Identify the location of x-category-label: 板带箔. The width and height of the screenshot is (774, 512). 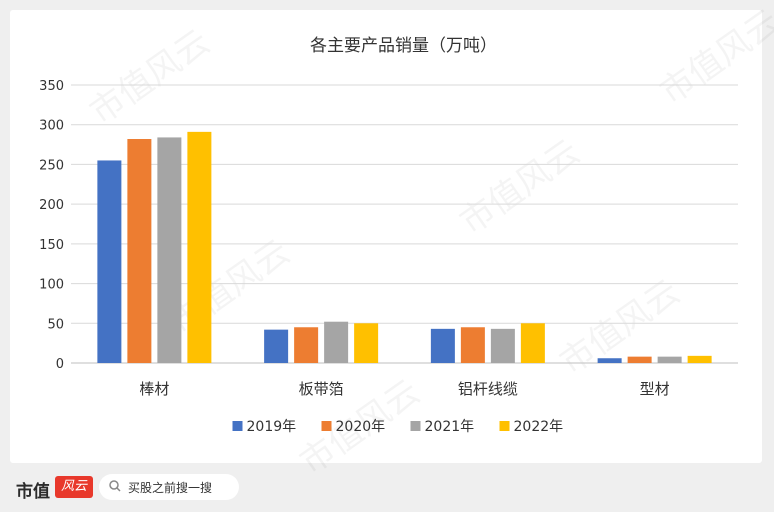
(321, 389).